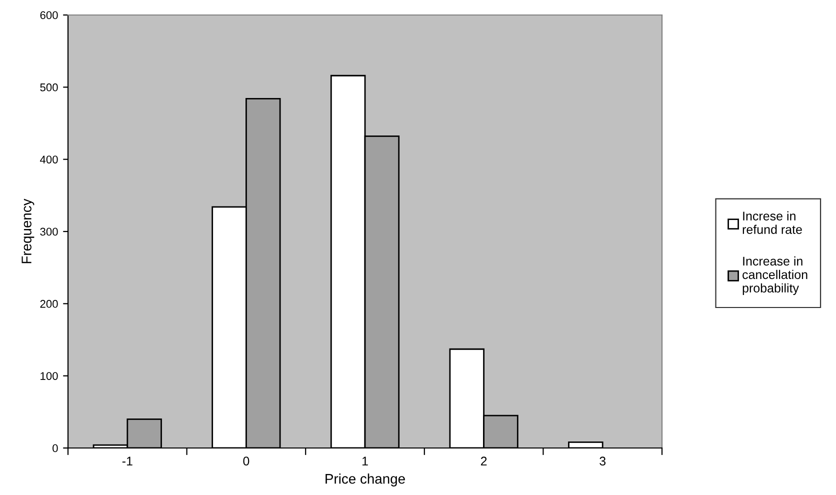  Describe the element at coordinates (483, 461) in the screenshot. I see `x-tick-label: 2` at that location.